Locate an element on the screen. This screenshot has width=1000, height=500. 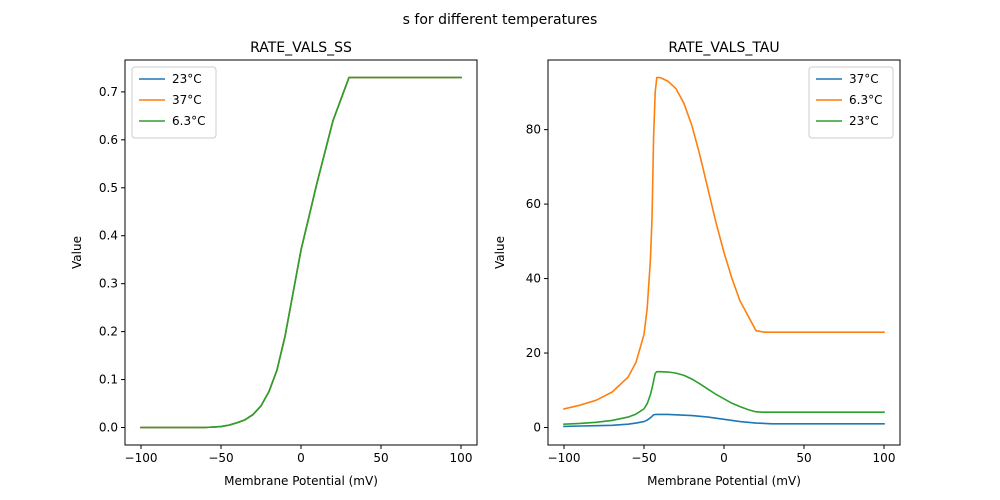
y-tick-label: 0.6 is located at coordinates (108, 140).